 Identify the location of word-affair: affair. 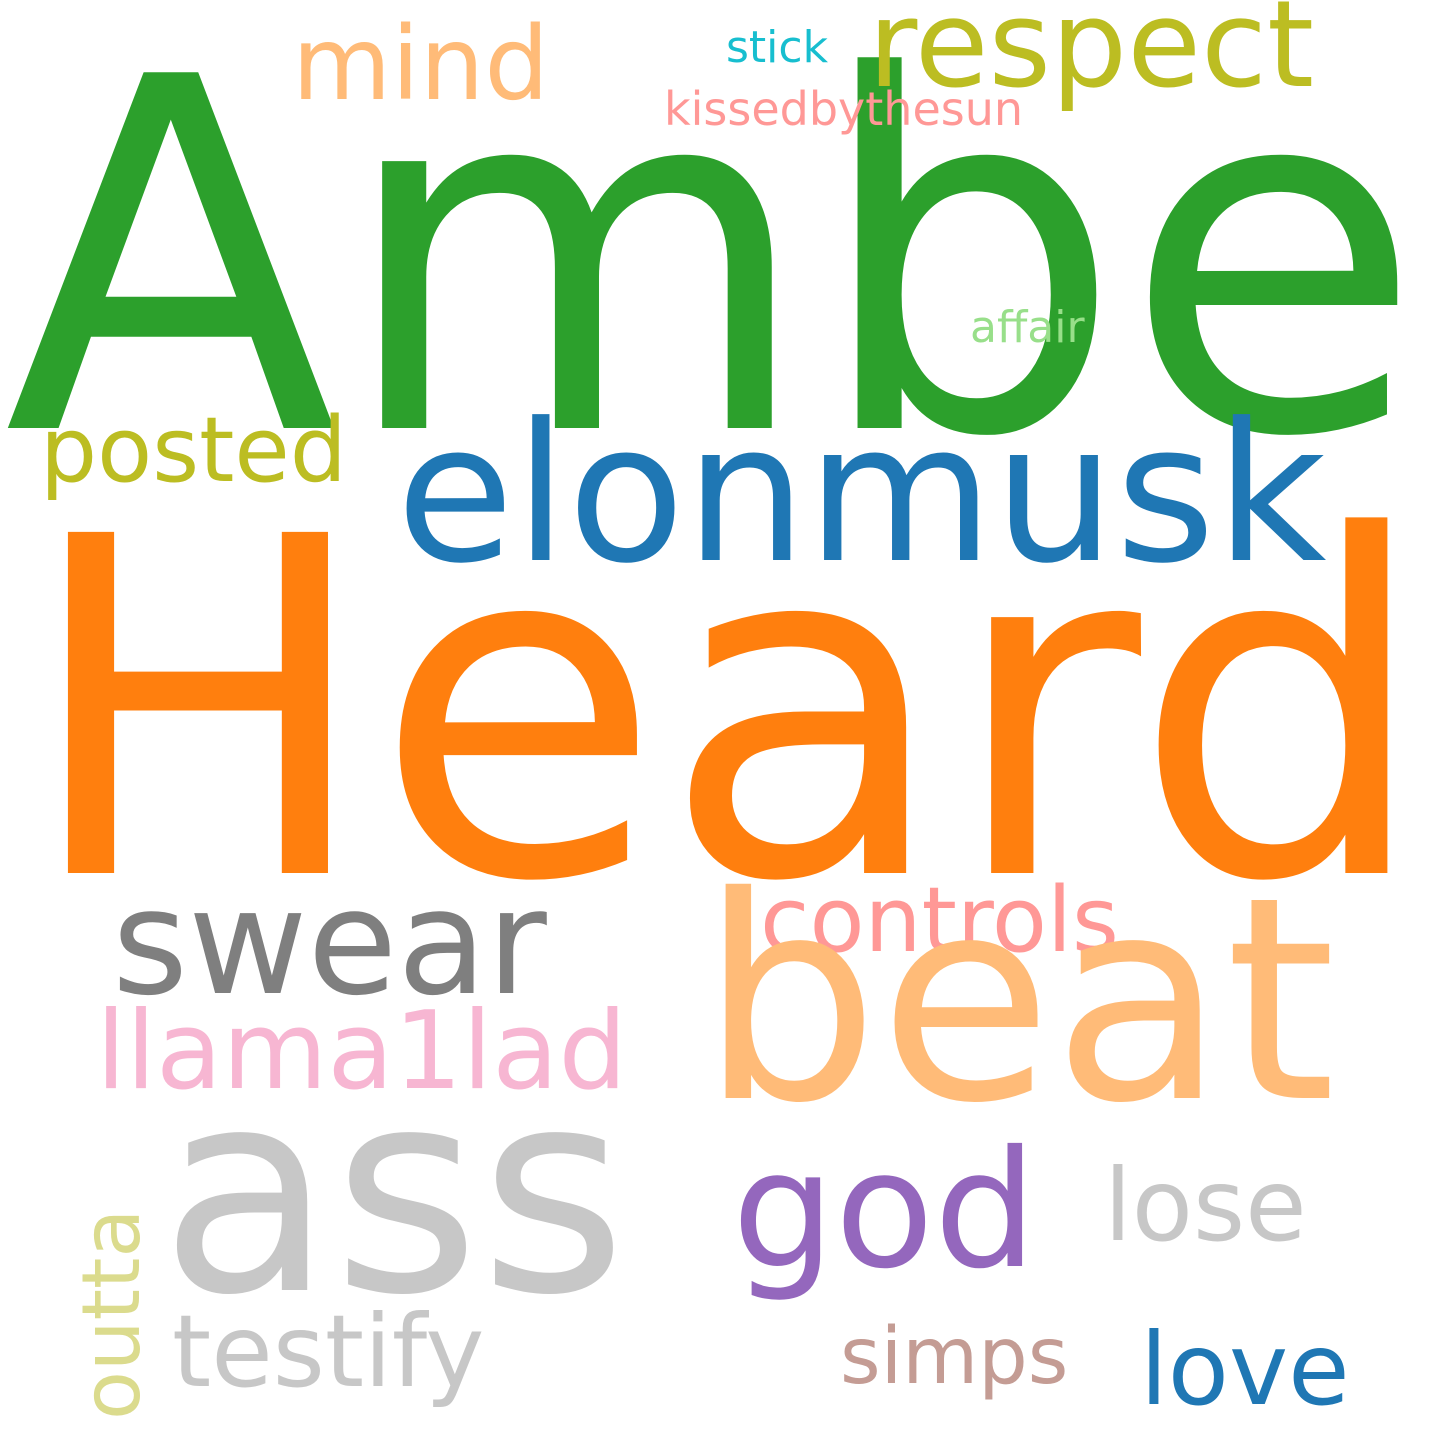
(1027, 327).